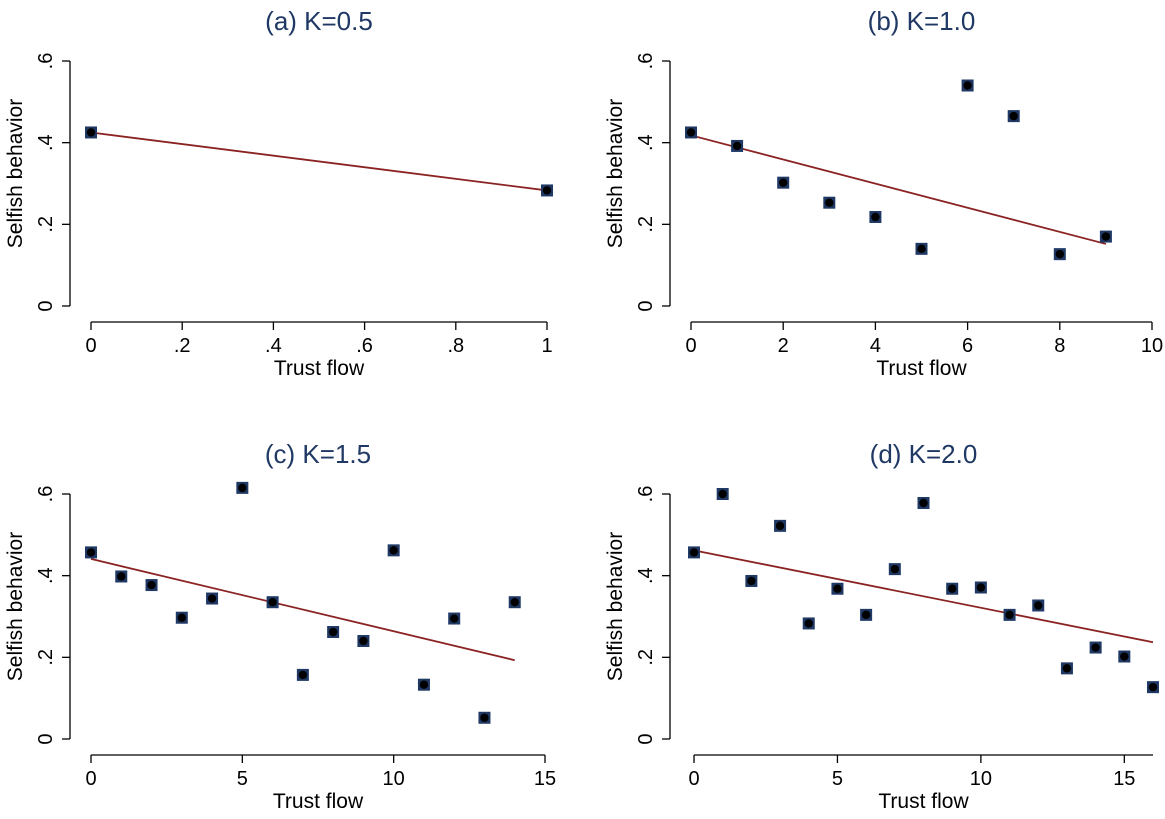  What do you see at coordinates (319, 21) in the screenshot?
I see `chart-title: (a) K=0.5` at bounding box center [319, 21].